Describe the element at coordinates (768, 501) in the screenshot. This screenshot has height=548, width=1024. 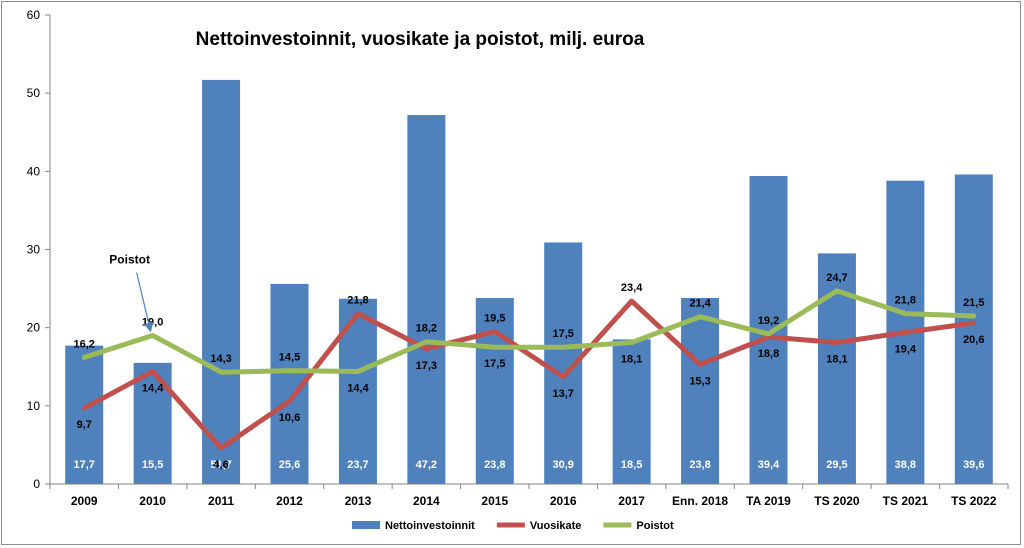
I see `x-tick-label: TA 2019` at that location.